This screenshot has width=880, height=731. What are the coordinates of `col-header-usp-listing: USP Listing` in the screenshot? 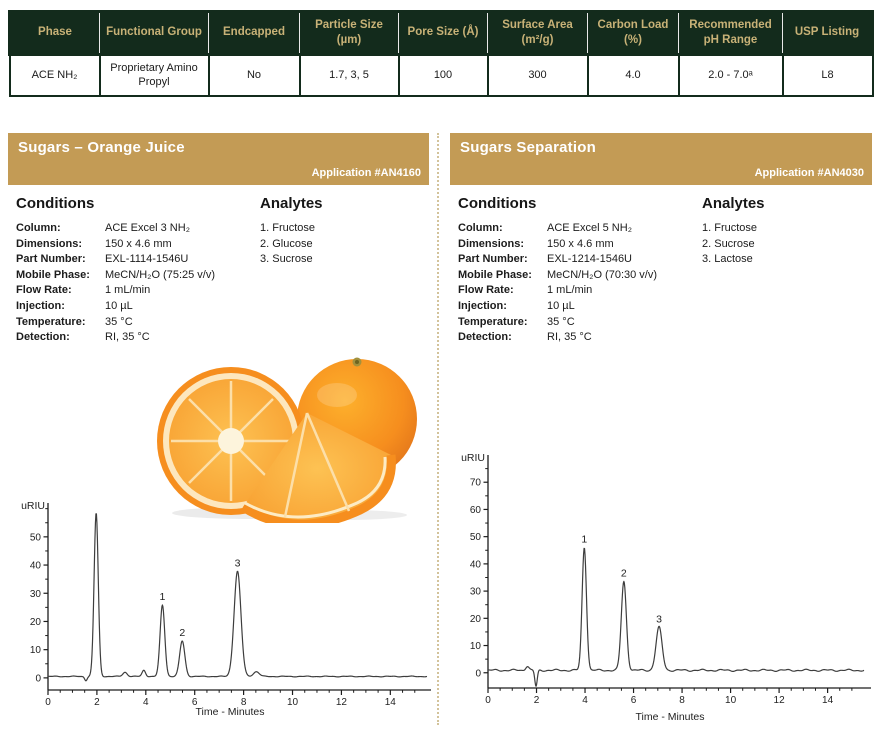 It's located at (828, 33).